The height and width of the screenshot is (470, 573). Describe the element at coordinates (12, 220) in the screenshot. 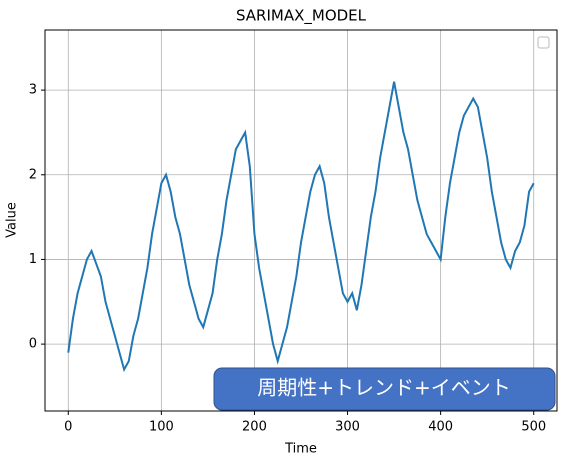

I see `y-axis-label: Value` at that location.